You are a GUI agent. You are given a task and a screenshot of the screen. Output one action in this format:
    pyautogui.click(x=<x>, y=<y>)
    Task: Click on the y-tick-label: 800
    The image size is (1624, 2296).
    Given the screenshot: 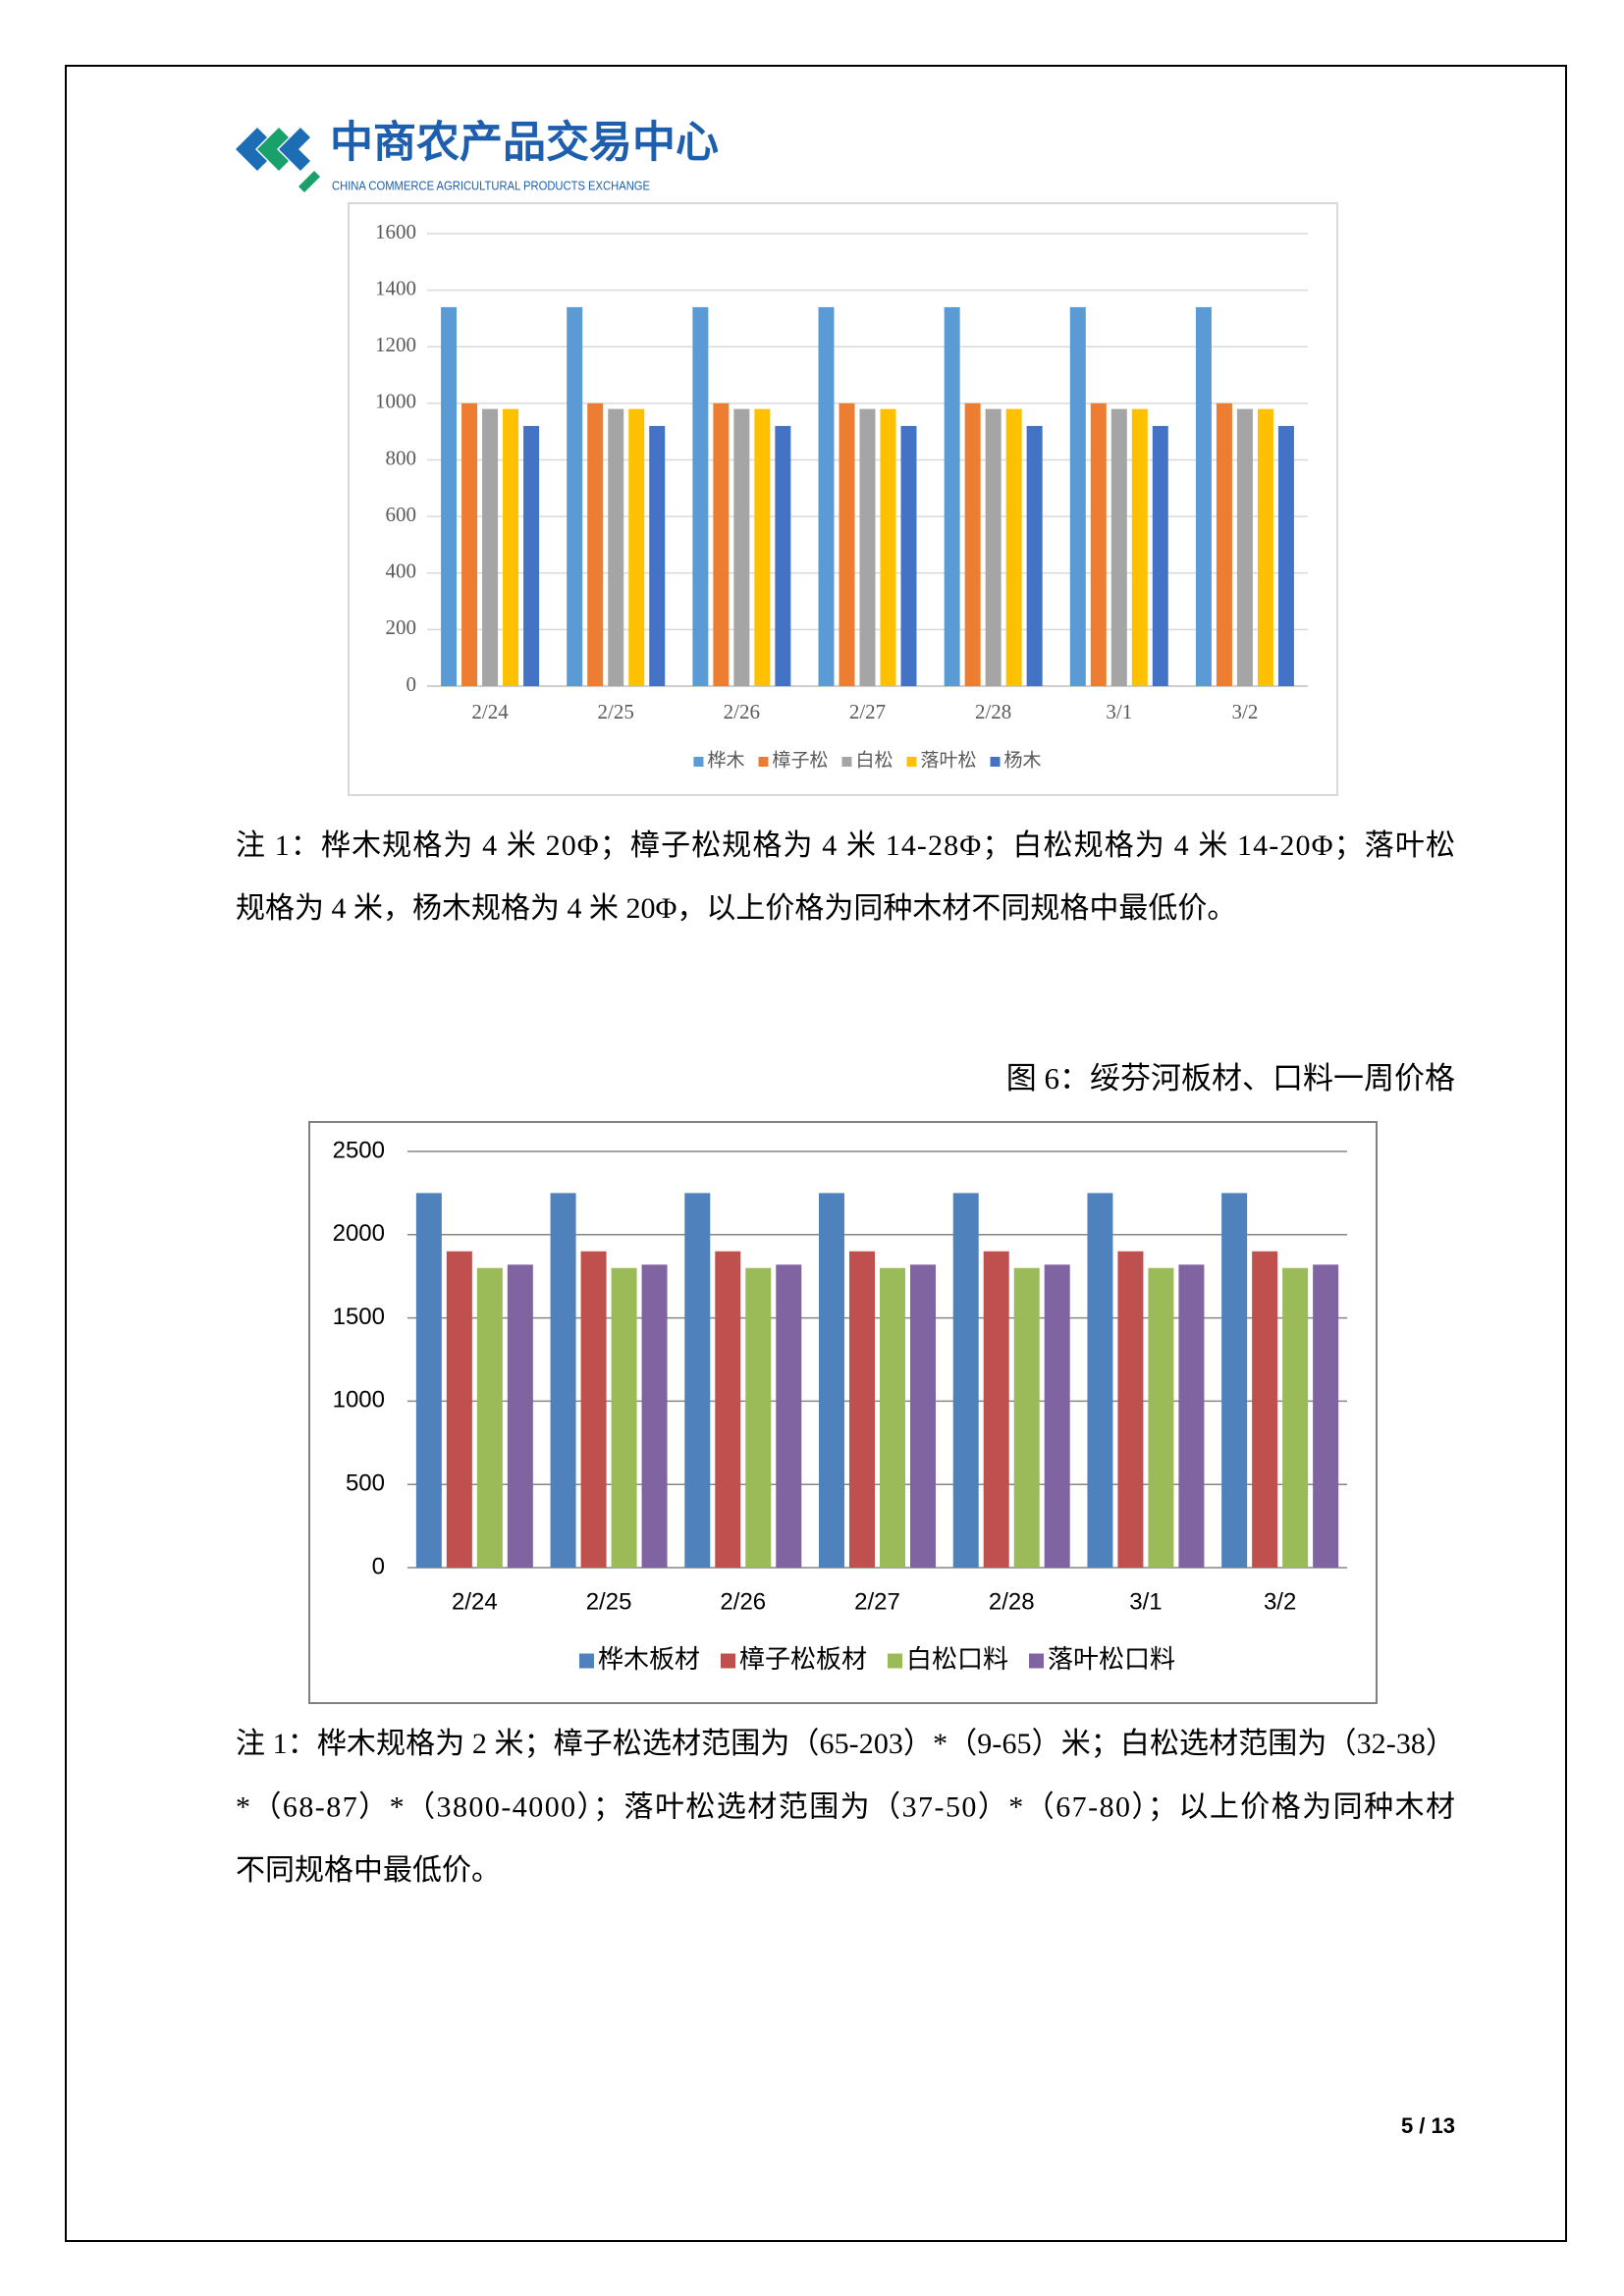 What is the action you would take?
    pyautogui.click(x=401, y=457)
    